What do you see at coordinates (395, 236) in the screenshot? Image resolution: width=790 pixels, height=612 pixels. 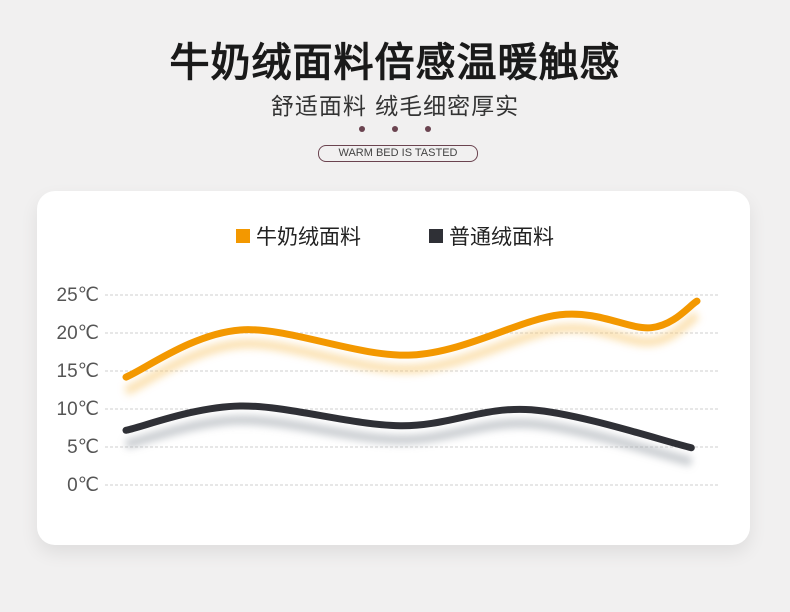 I see `chart-legend: 牛奶绒面料 普通绒面料` at bounding box center [395, 236].